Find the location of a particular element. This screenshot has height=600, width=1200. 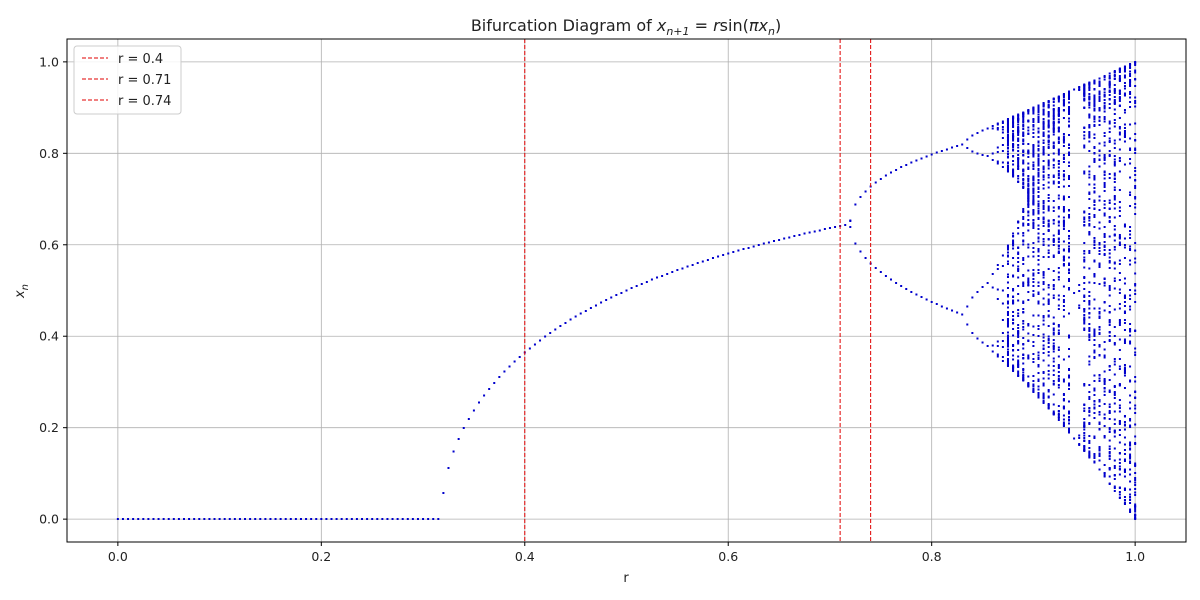

x-tick-label: 0.8 is located at coordinates (932, 556).